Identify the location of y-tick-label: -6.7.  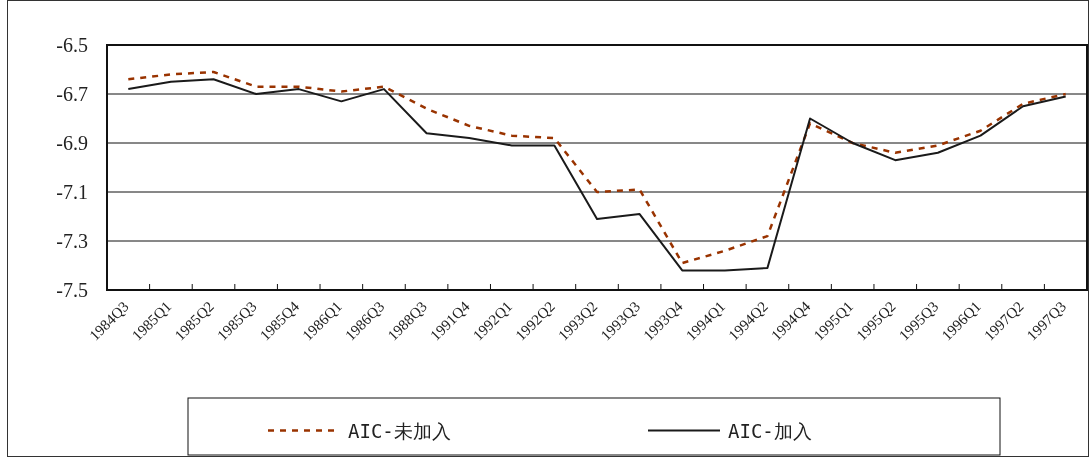
(72, 94).